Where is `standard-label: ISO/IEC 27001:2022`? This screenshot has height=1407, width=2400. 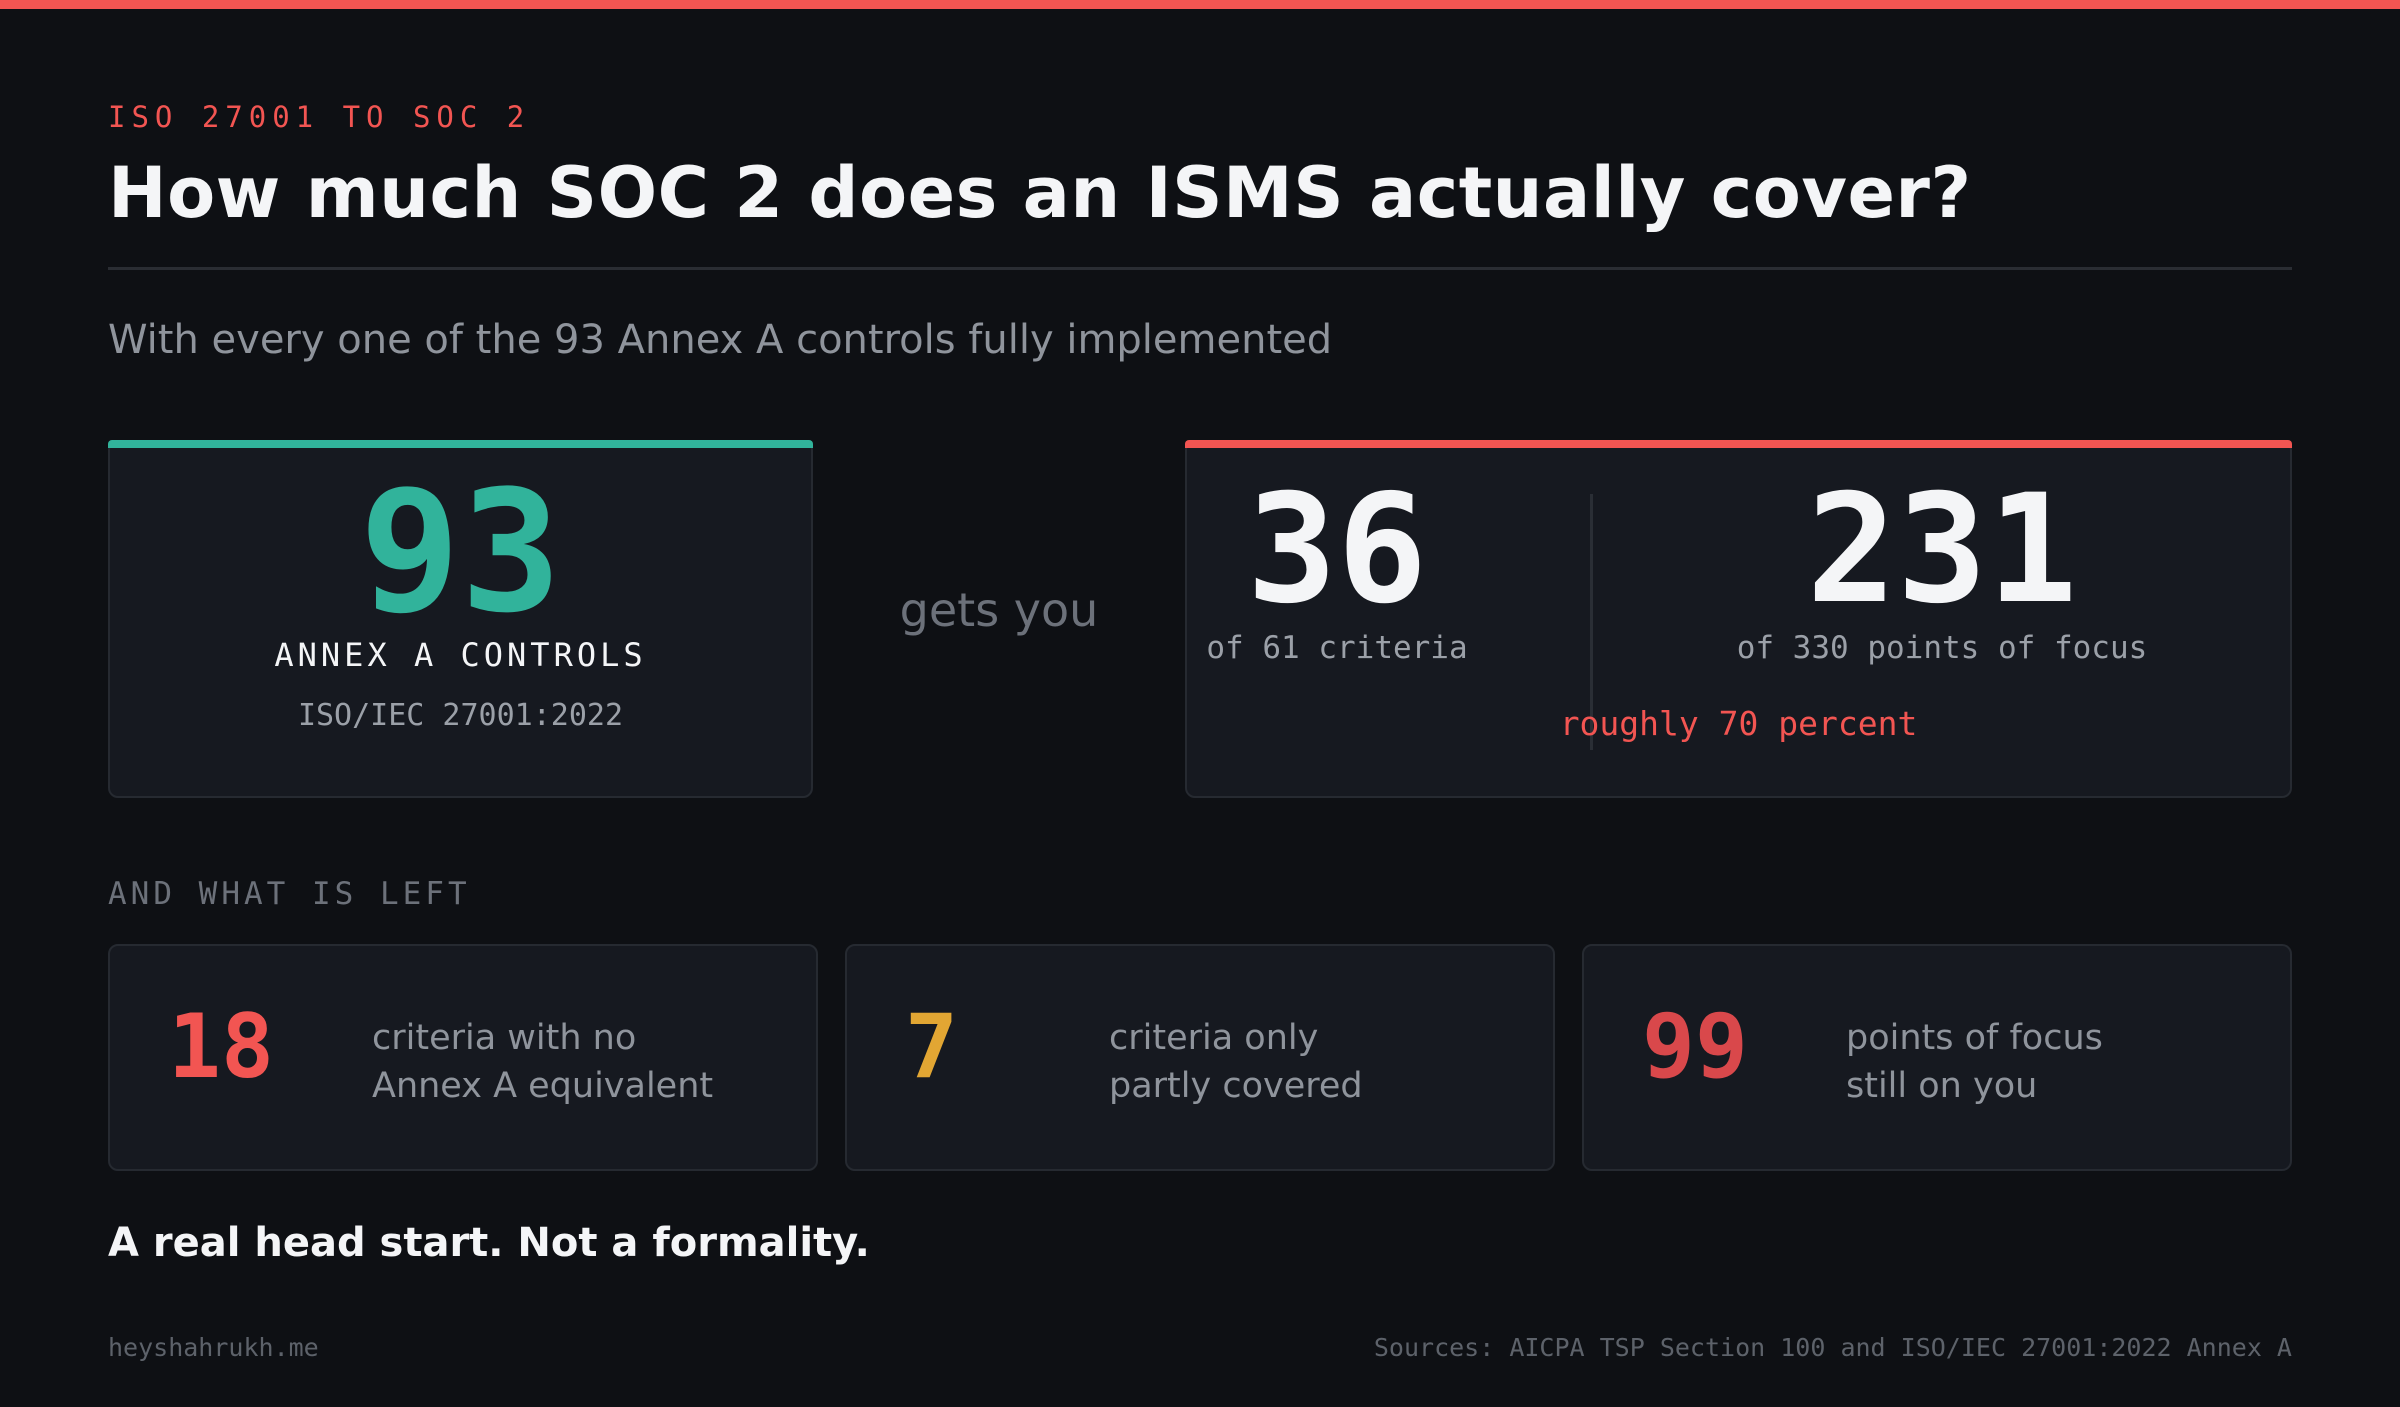 standard-label: ISO/IEC 27001:2022 is located at coordinates (460, 715).